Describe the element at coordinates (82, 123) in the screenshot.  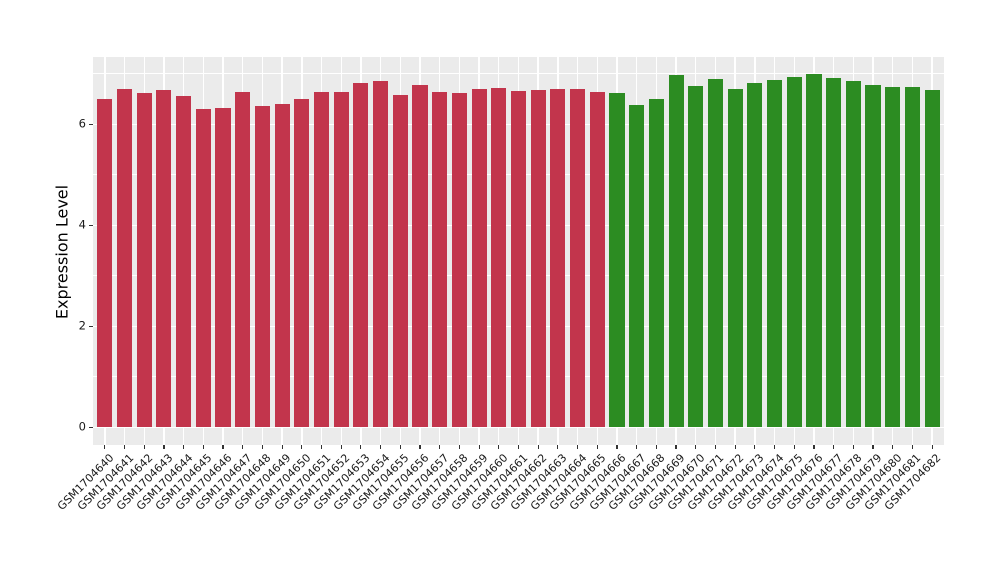
I see `y-tick-label: 6` at that location.